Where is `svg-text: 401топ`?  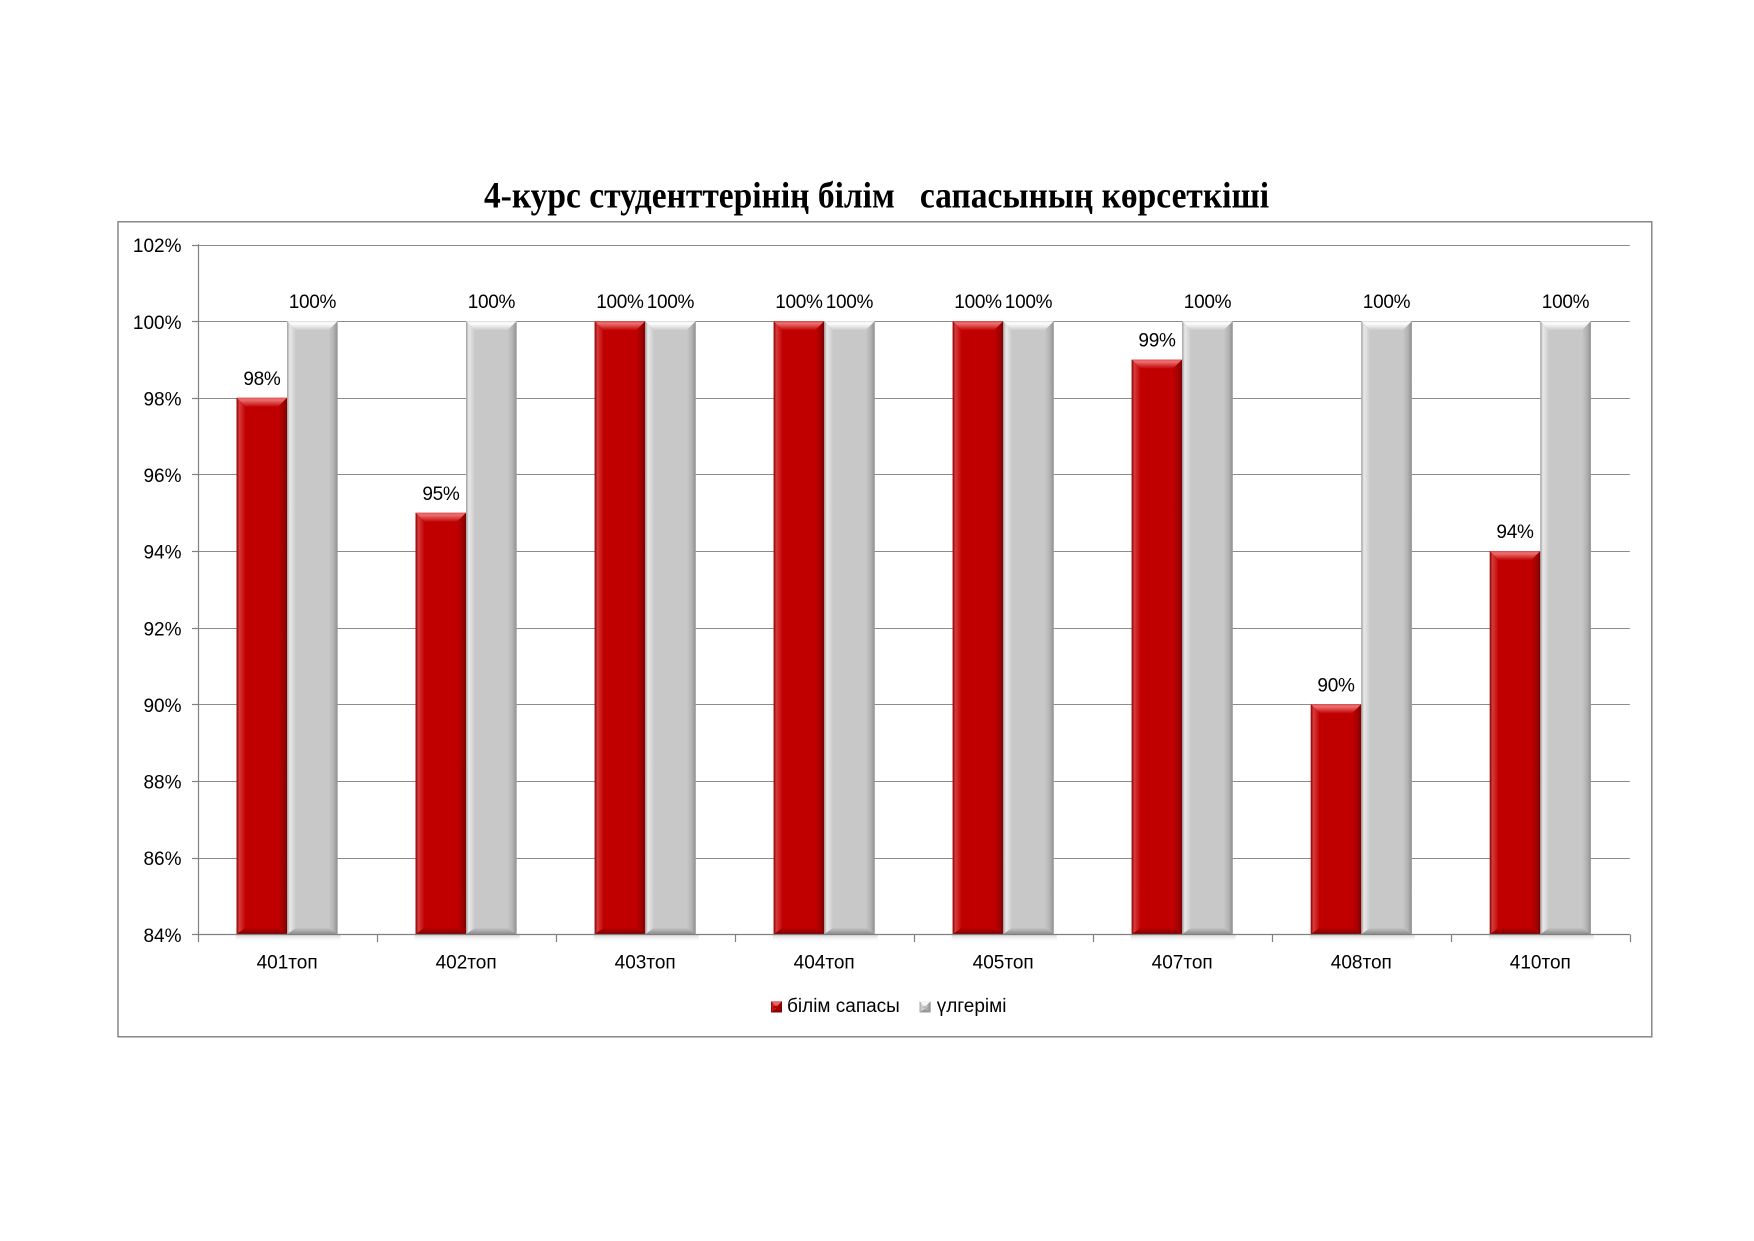
svg-text: 401топ is located at coordinates (287, 963).